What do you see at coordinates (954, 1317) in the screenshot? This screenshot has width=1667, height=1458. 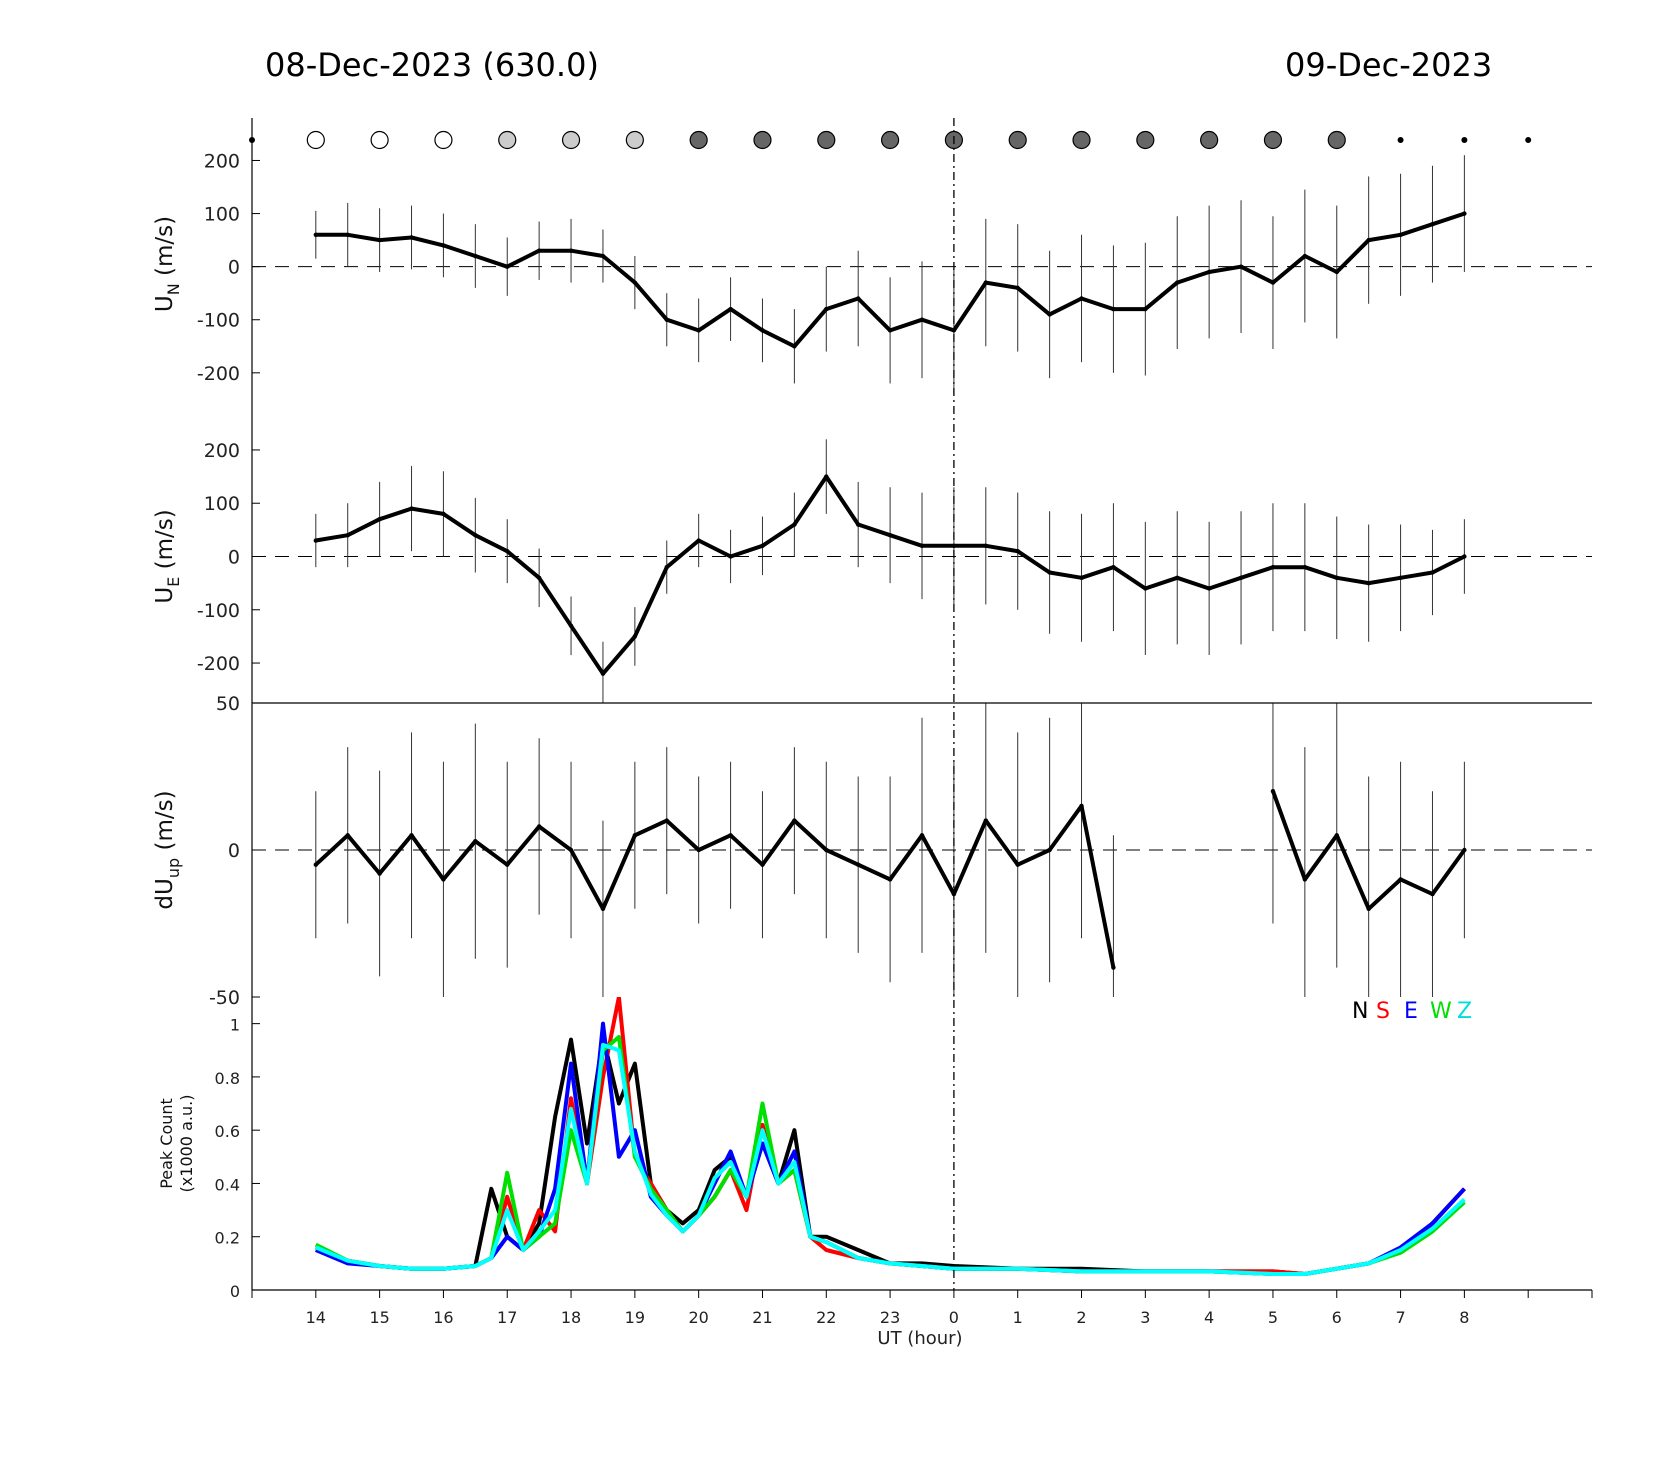 I see `x-tick-label: 0` at bounding box center [954, 1317].